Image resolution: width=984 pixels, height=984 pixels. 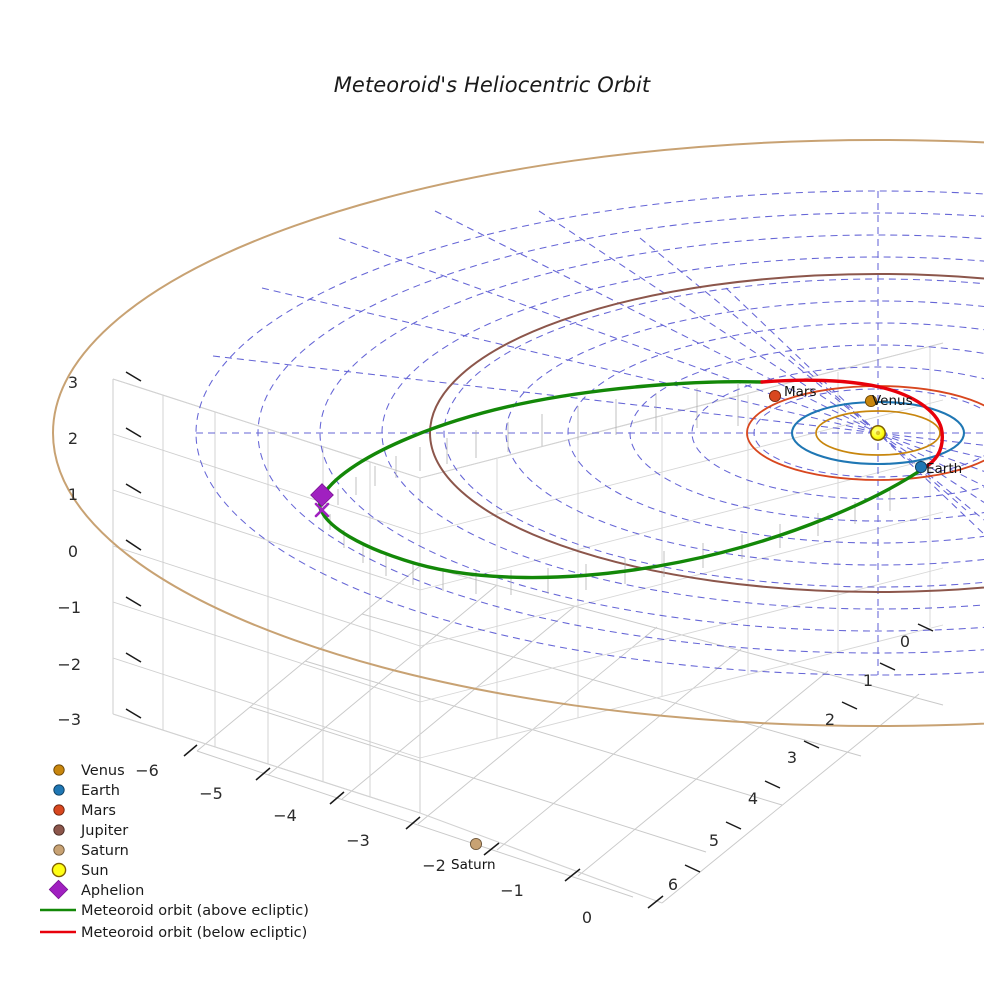 I want to click on legend-marker-sun, so click(x=59, y=870).